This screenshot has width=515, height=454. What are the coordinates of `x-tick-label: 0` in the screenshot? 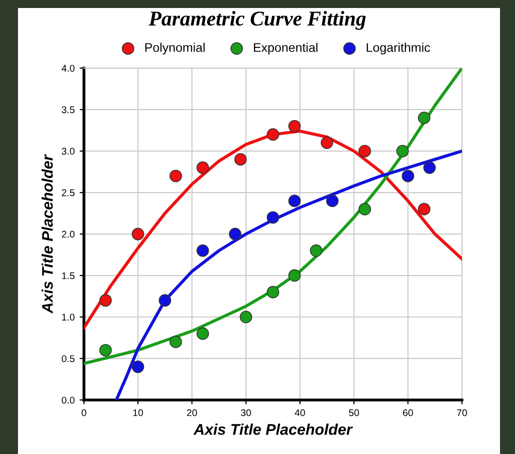 It's located at (84, 412).